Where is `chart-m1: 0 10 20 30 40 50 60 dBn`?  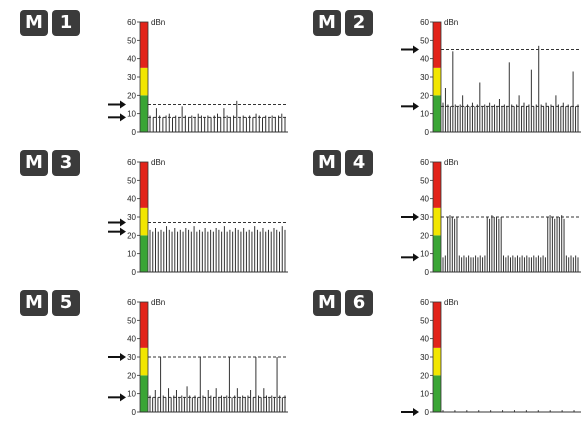 chart-m1: 0 10 20 30 40 50 60 dBn is located at coordinates (198, 77).